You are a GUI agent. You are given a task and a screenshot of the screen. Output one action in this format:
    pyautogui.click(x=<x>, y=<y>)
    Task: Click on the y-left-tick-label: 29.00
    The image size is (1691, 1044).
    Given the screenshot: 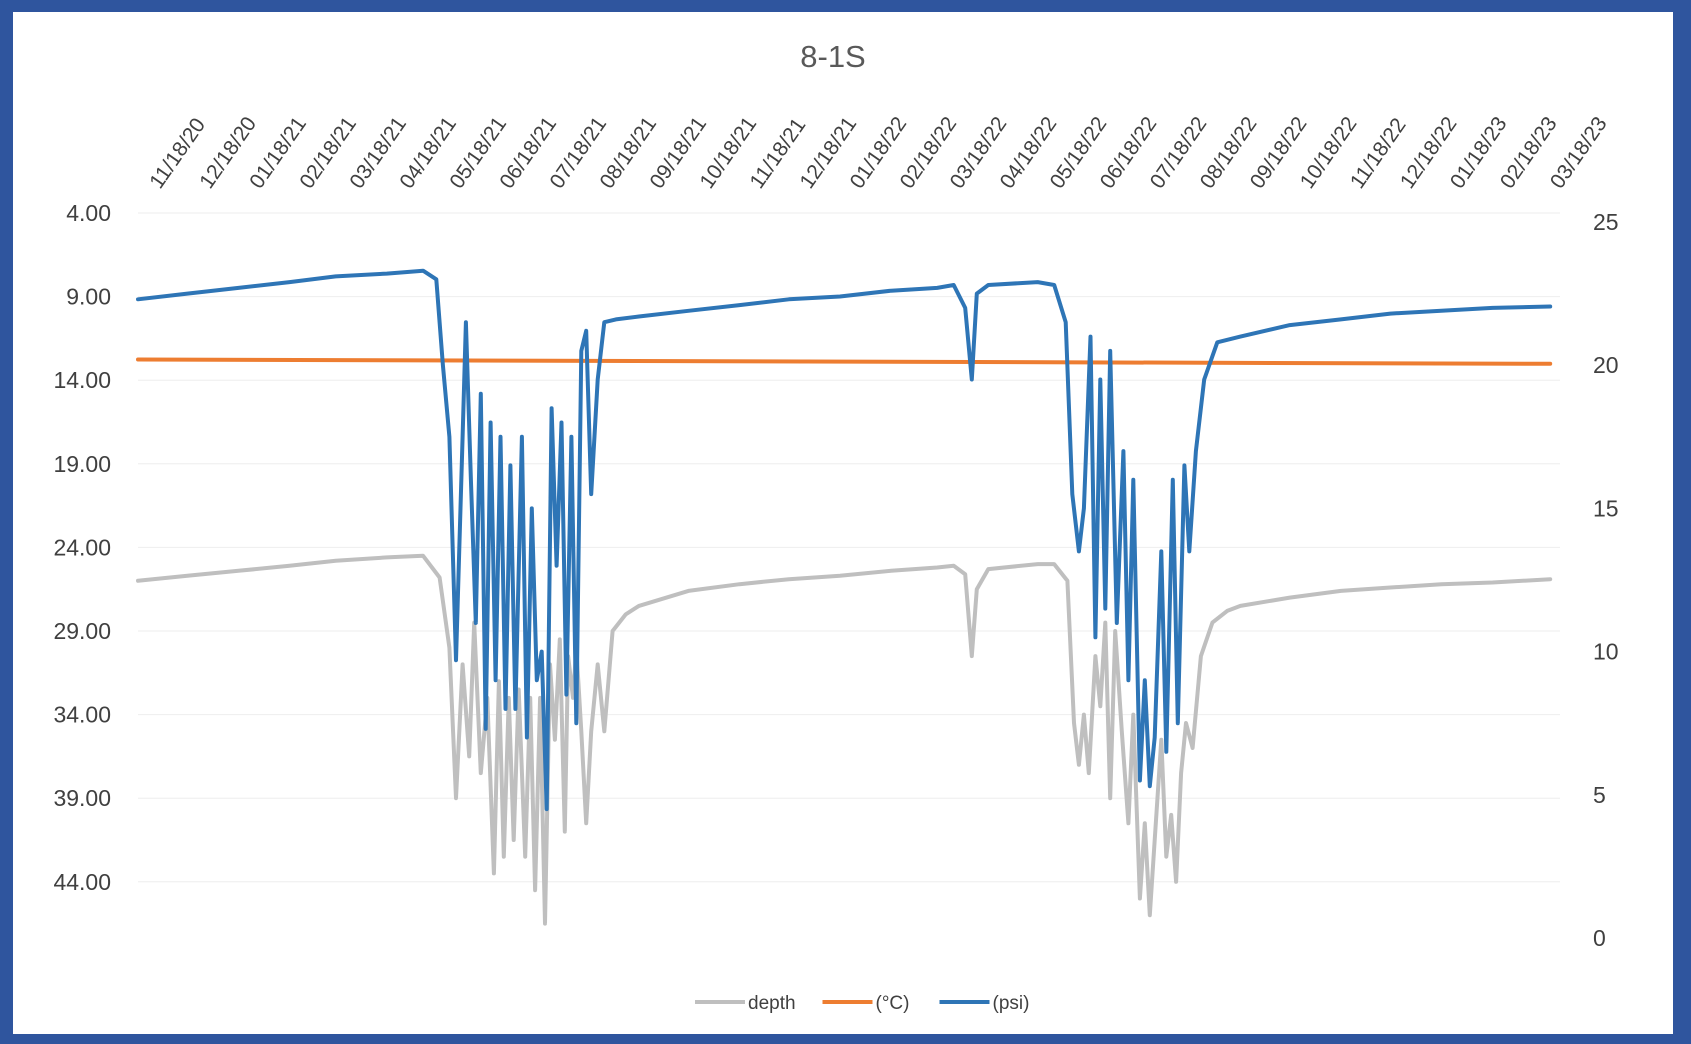 What is the action you would take?
    pyautogui.click(x=82, y=631)
    